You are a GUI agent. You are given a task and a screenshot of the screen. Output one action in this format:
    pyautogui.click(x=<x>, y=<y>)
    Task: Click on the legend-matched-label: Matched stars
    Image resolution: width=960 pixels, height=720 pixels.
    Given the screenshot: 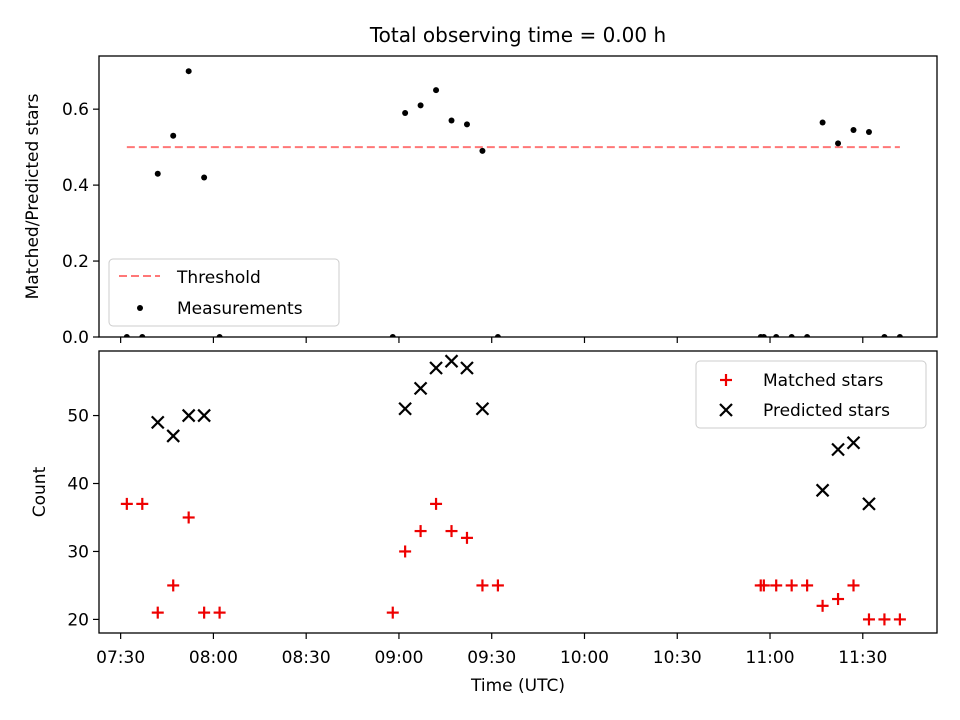 What is the action you would take?
    pyautogui.click(x=823, y=381)
    